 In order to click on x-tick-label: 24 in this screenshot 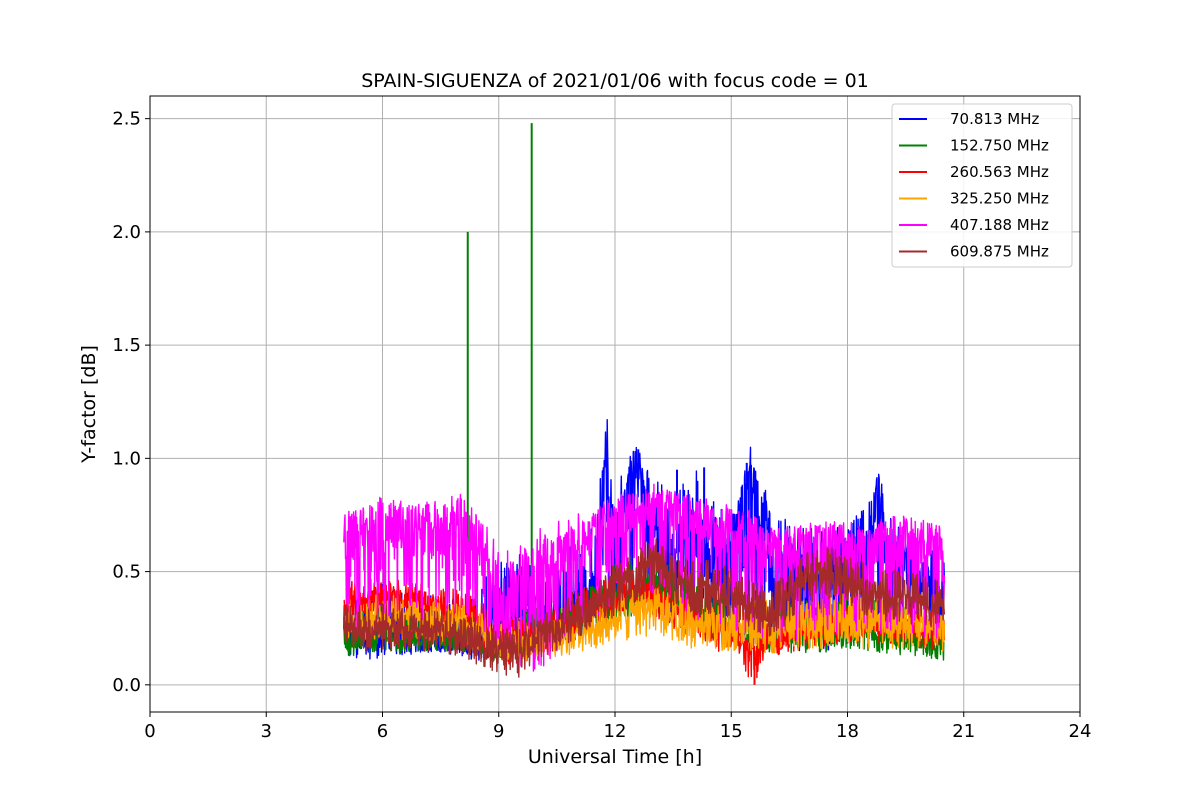, I will do `click(1080, 731)`.